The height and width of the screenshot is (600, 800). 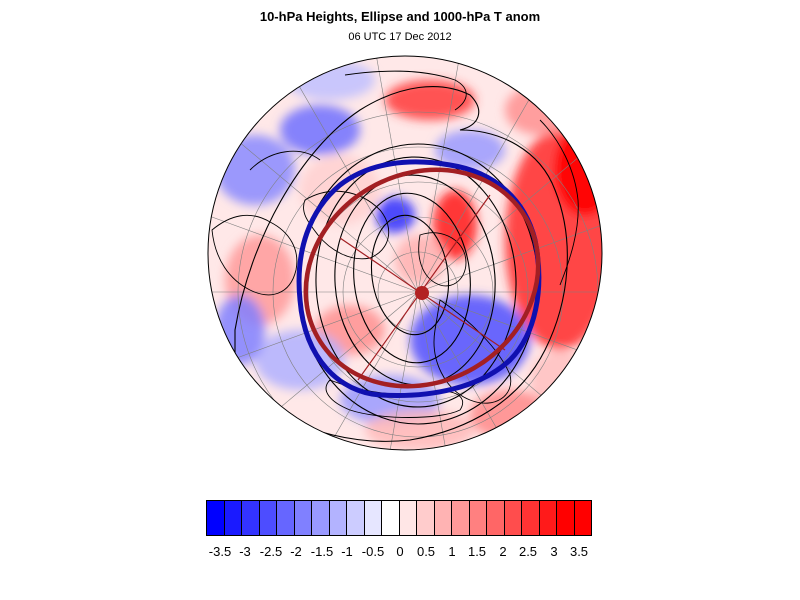 I want to click on vortex-overlay, so click(x=419, y=278).